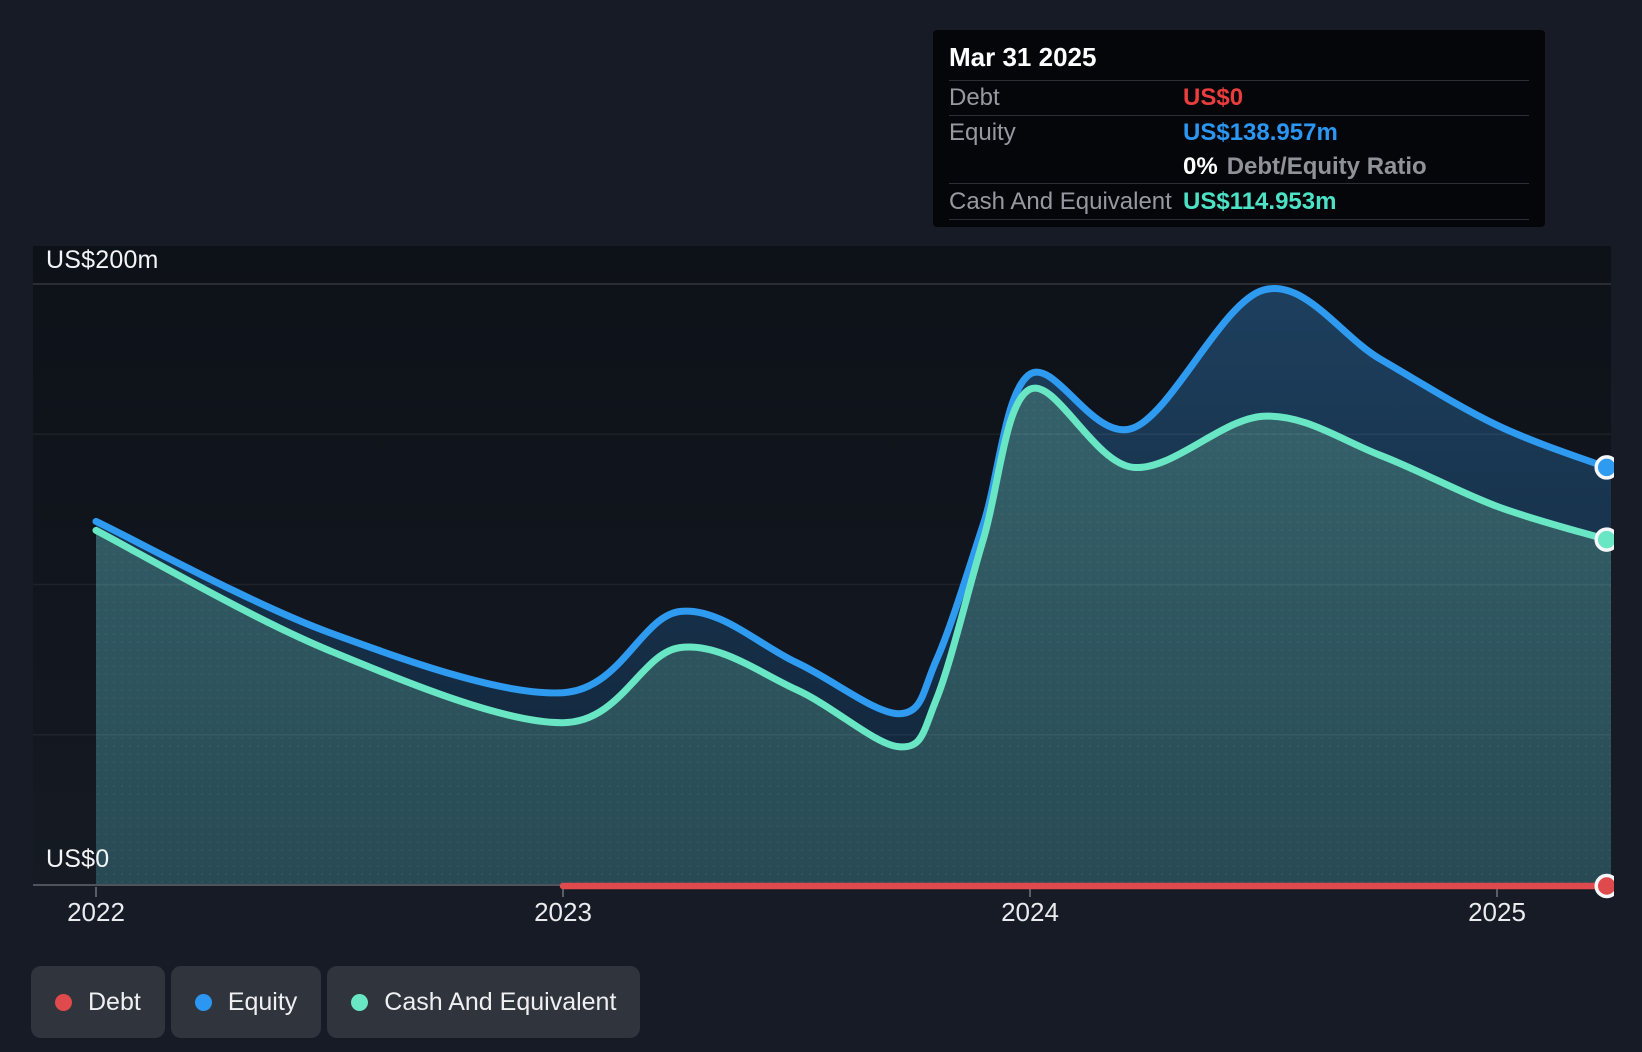 This screenshot has width=1642, height=1052. What do you see at coordinates (203, 1002) in the screenshot?
I see `equity-color-dot-icon` at bounding box center [203, 1002].